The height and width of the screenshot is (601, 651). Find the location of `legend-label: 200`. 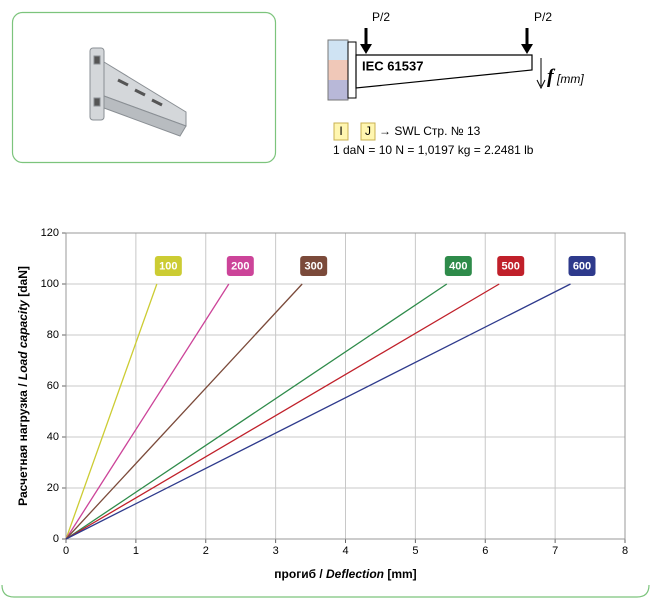

legend-label: 200 is located at coordinates (240, 266).